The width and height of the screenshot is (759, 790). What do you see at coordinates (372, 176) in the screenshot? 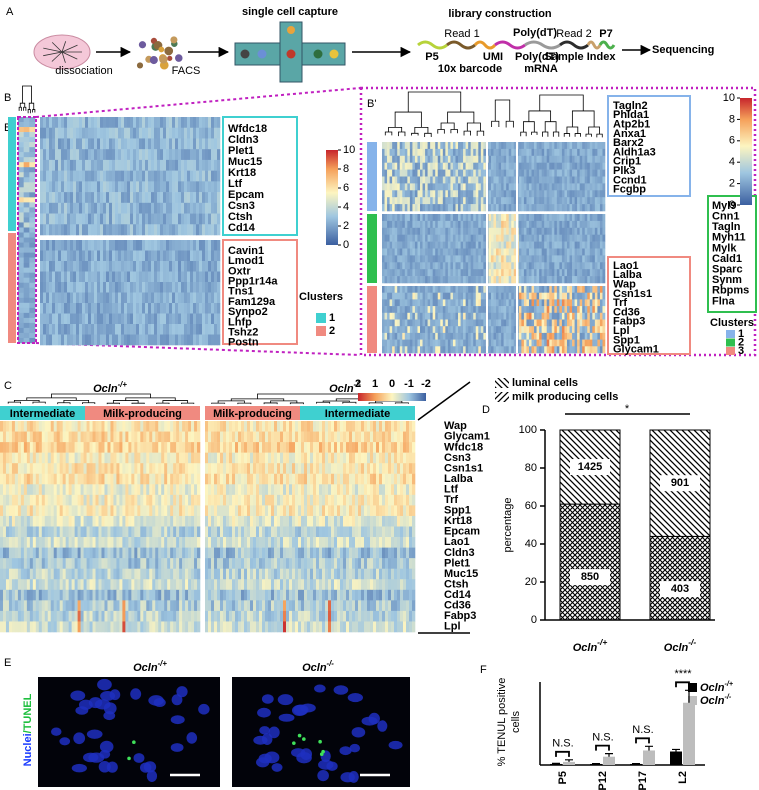
I see `cluster-bar` at bounding box center [372, 176].